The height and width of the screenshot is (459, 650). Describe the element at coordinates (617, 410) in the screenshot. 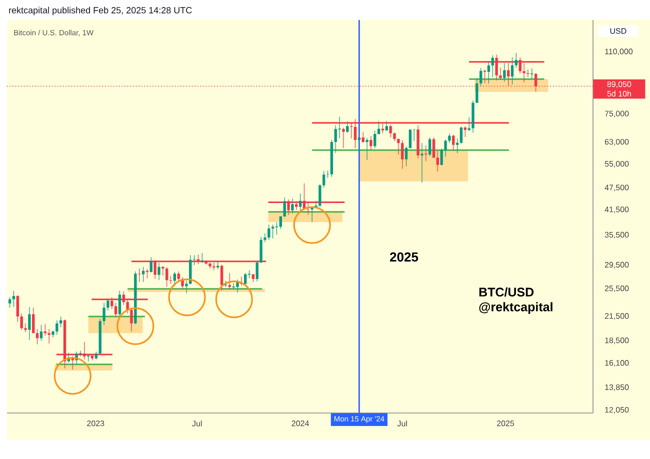

I see `y-tick-label: 12,050` at that location.